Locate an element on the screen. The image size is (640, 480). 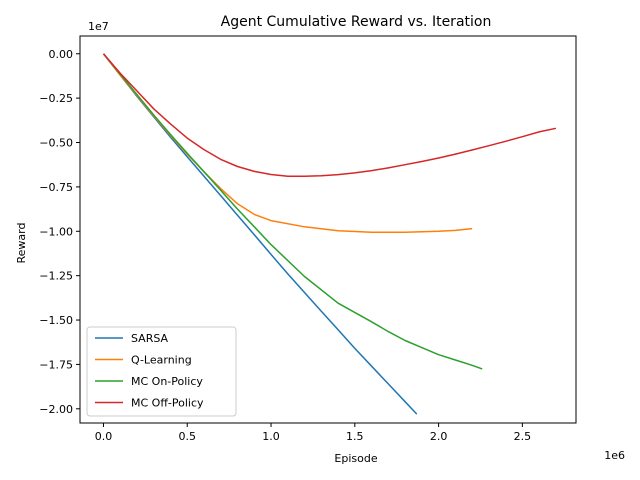
y-tick-label: −1.25 is located at coordinates (56, 276).